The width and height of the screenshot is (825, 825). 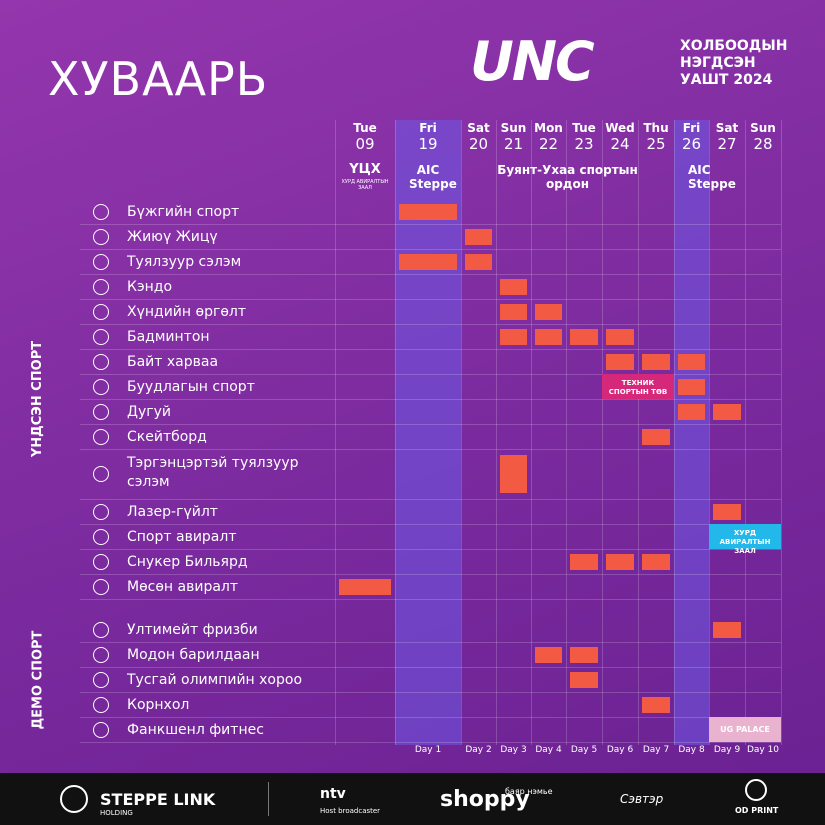 I want to click on sponsor: баяр нэмье, so click(x=529, y=791).